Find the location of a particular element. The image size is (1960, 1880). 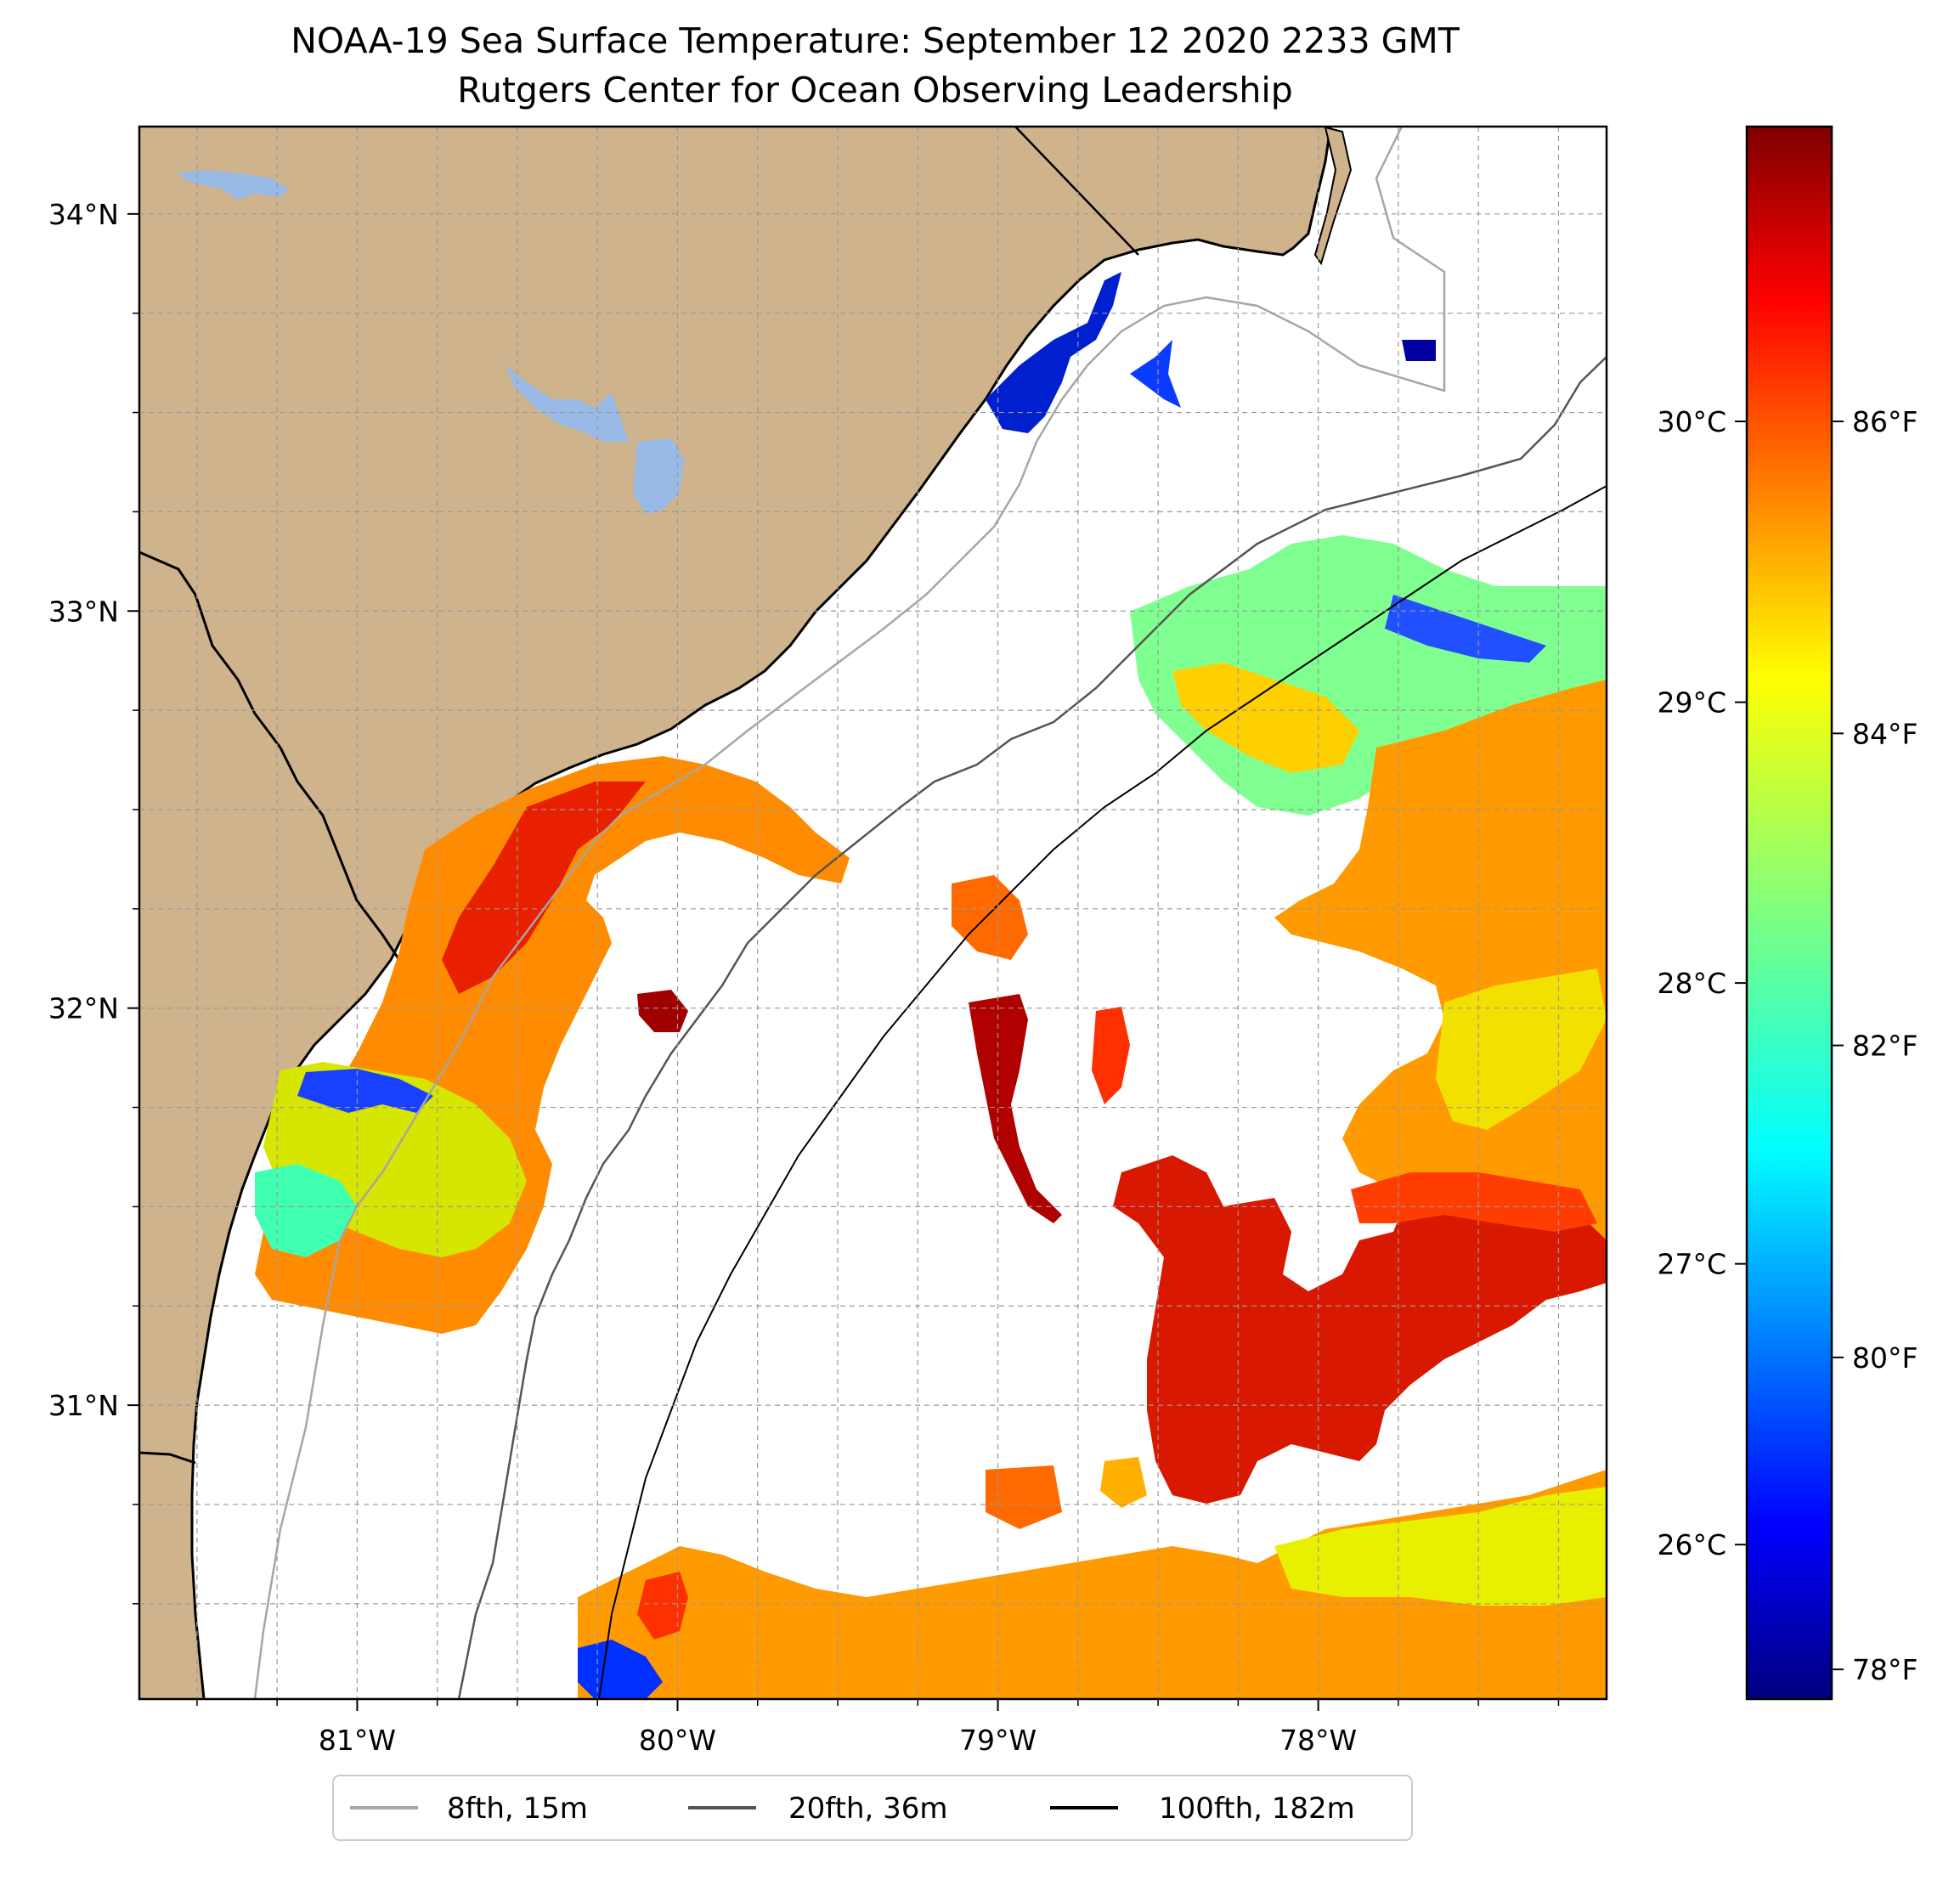

celsius-tick-label: 29°C is located at coordinates (1692, 703).